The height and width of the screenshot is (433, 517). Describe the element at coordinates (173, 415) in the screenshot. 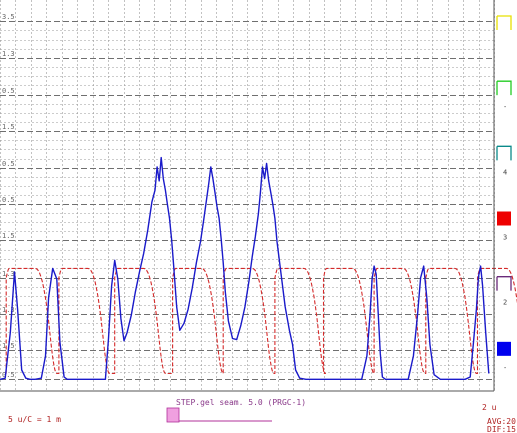

I see `zoom-slider-thumb` at that location.